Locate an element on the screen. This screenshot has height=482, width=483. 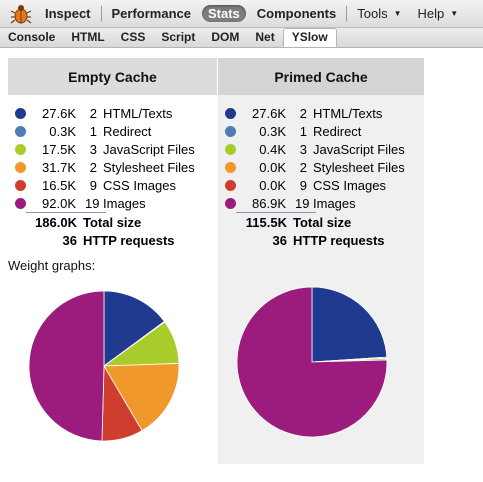
stat-row: 27.6K 2 HTML/Texts is located at coordinates (321, 113).